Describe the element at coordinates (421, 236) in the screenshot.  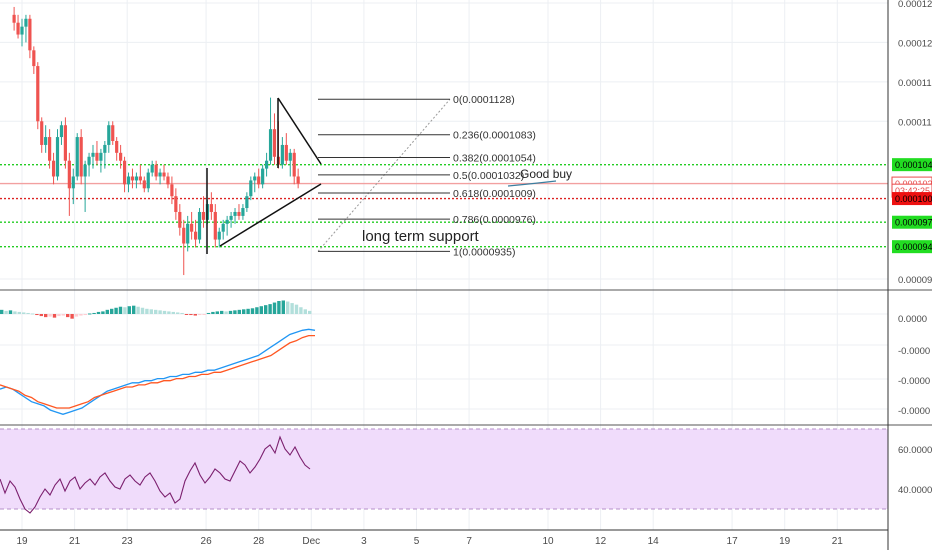
I see `annotation-long-term-support: long term support` at that location.